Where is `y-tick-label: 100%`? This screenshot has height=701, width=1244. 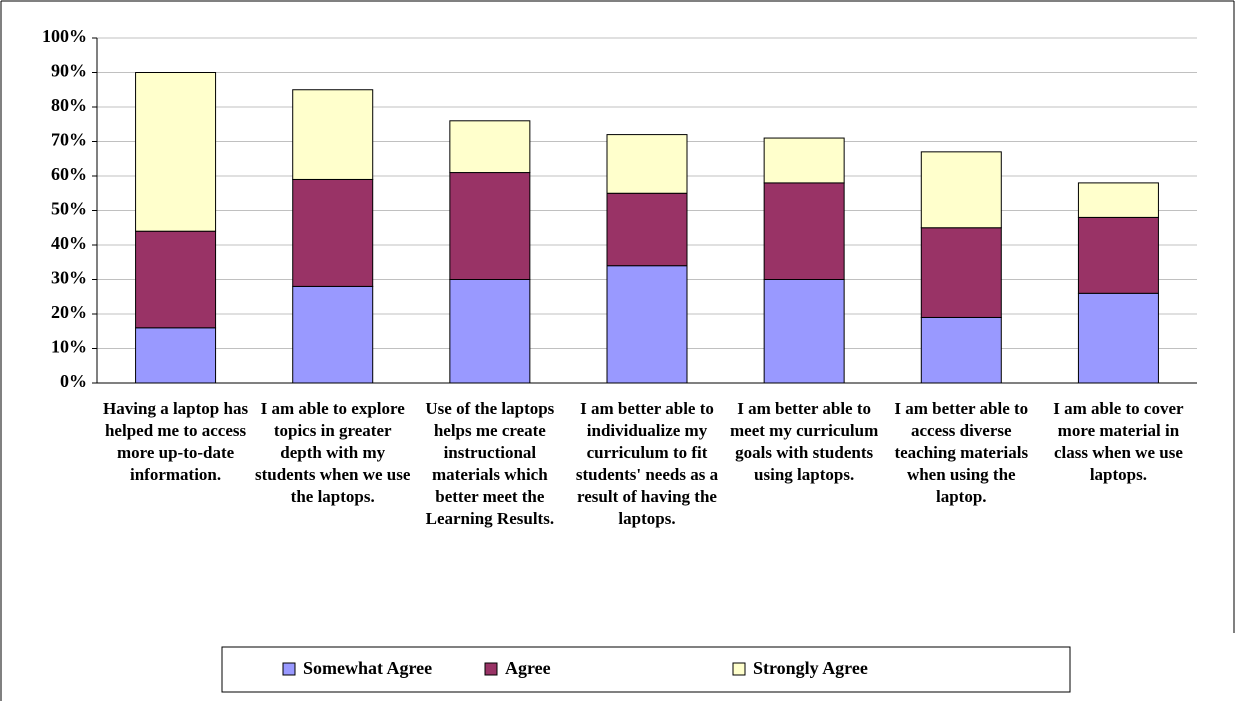 y-tick-label: 100% is located at coordinates (64, 36).